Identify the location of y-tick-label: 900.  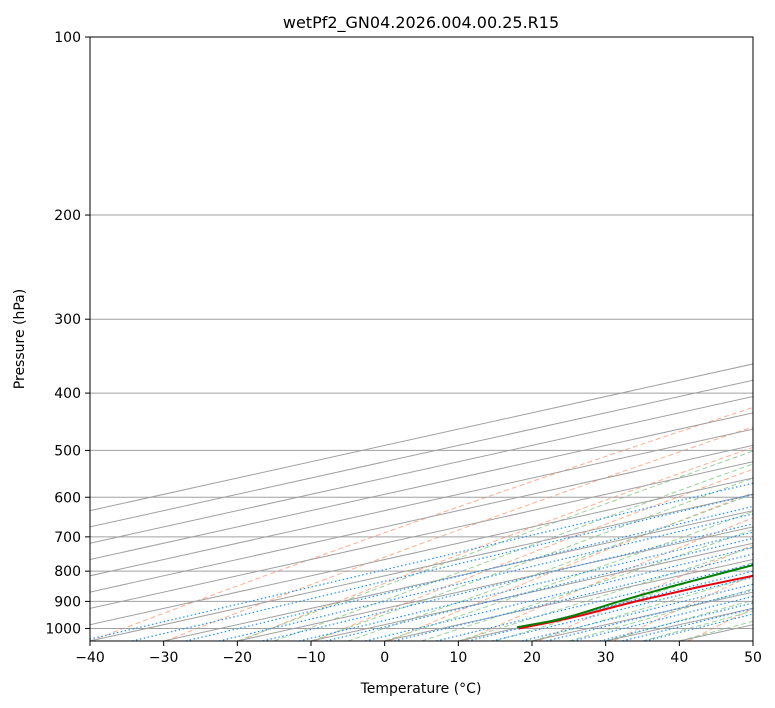
(67, 602).